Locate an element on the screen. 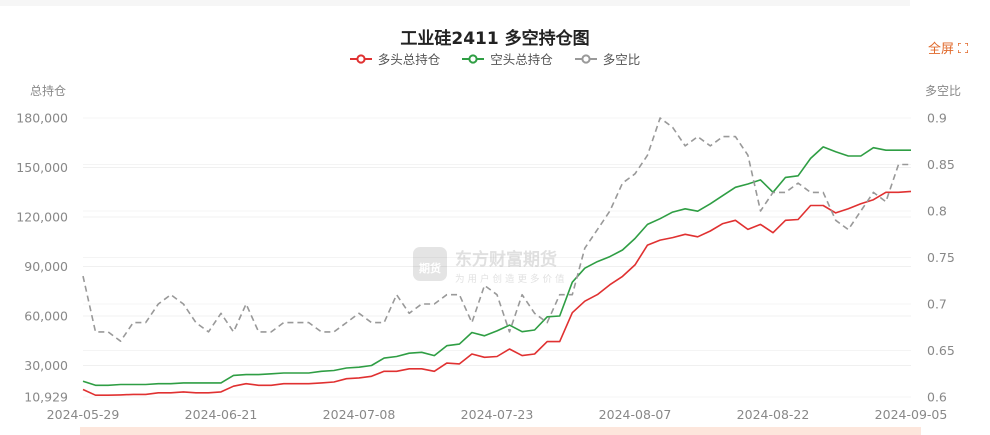  svg-text: 0.7 is located at coordinates (937, 304).